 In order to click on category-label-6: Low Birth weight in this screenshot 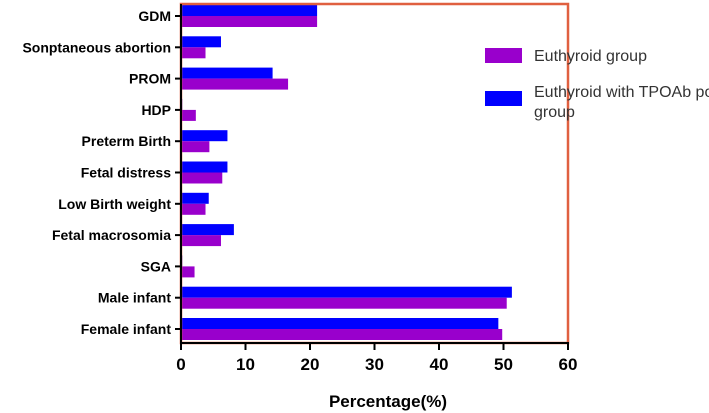, I will do `click(114, 204)`.